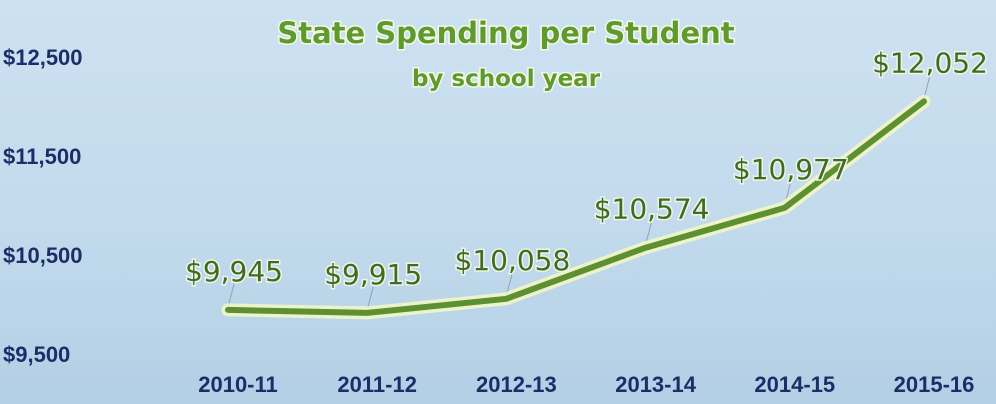 The height and width of the screenshot is (404, 996). Describe the element at coordinates (930, 62) in the screenshot. I see `data-label: $12,052` at that location.